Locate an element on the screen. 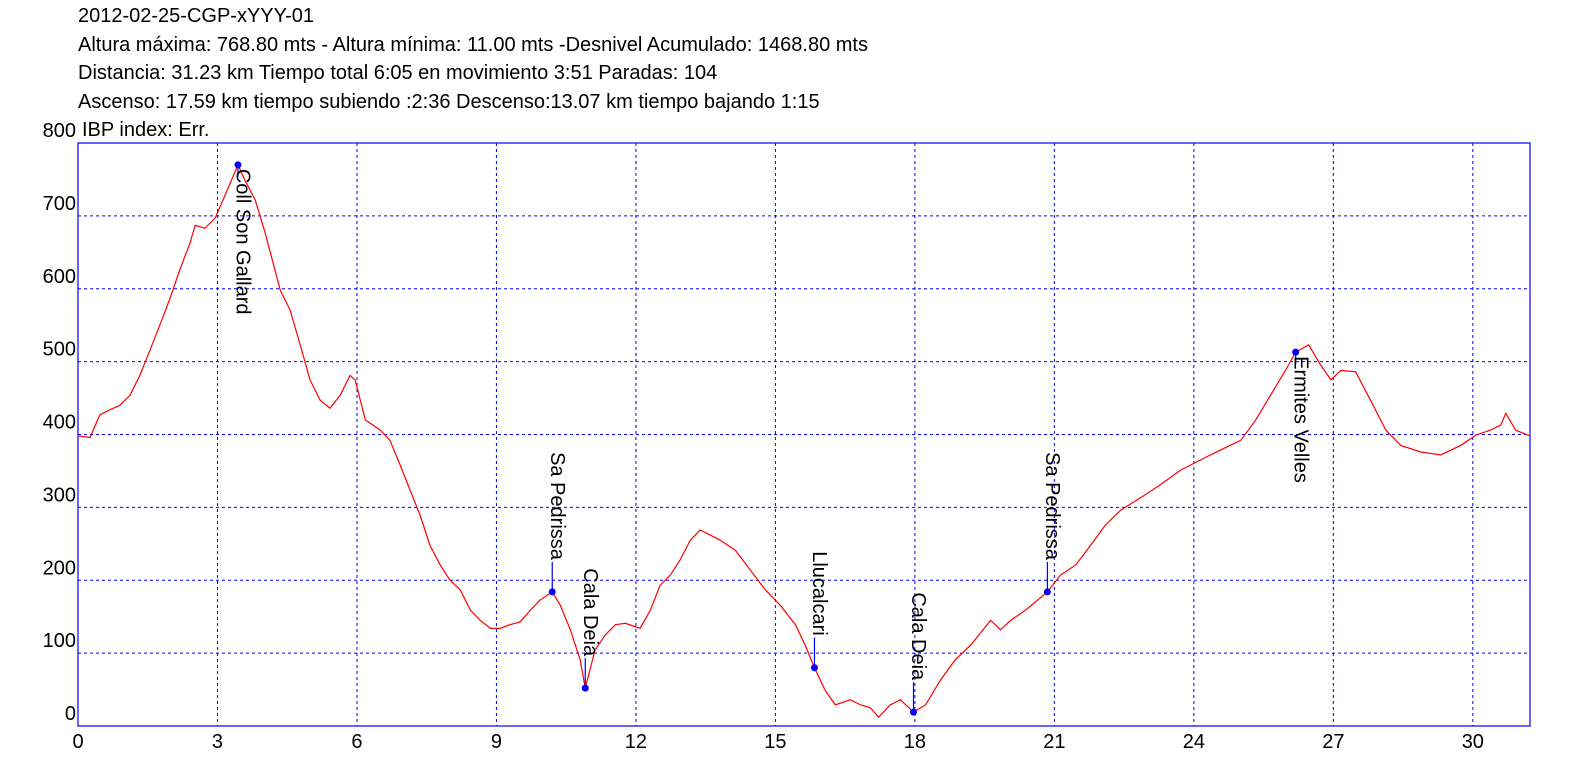 This screenshot has height=778, width=1596. waypoint-label: Llucalcari is located at coordinates (819, 593).